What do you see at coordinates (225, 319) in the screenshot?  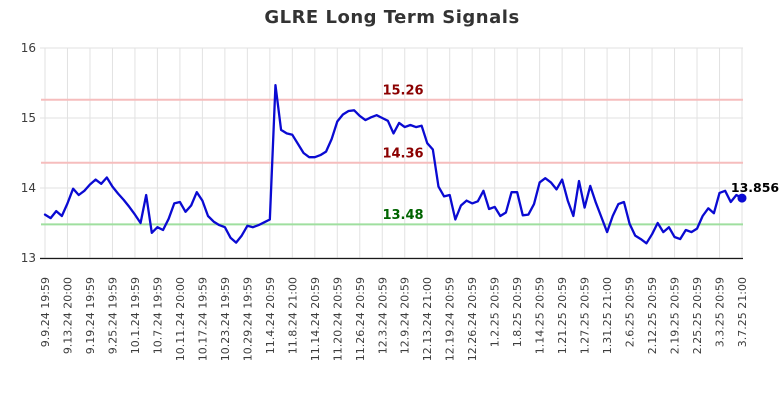 I see `x-axis-tick-label: 10.23.24 19:59` at bounding box center [225, 319].